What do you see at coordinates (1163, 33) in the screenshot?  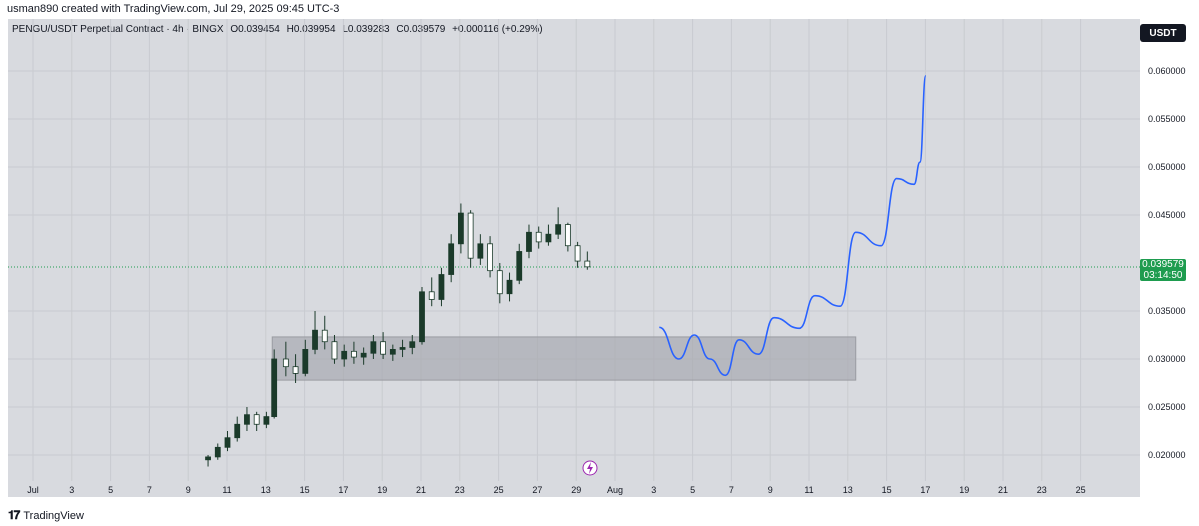 I see `currency-badge: USDT` at bounding box center [1163, 33].